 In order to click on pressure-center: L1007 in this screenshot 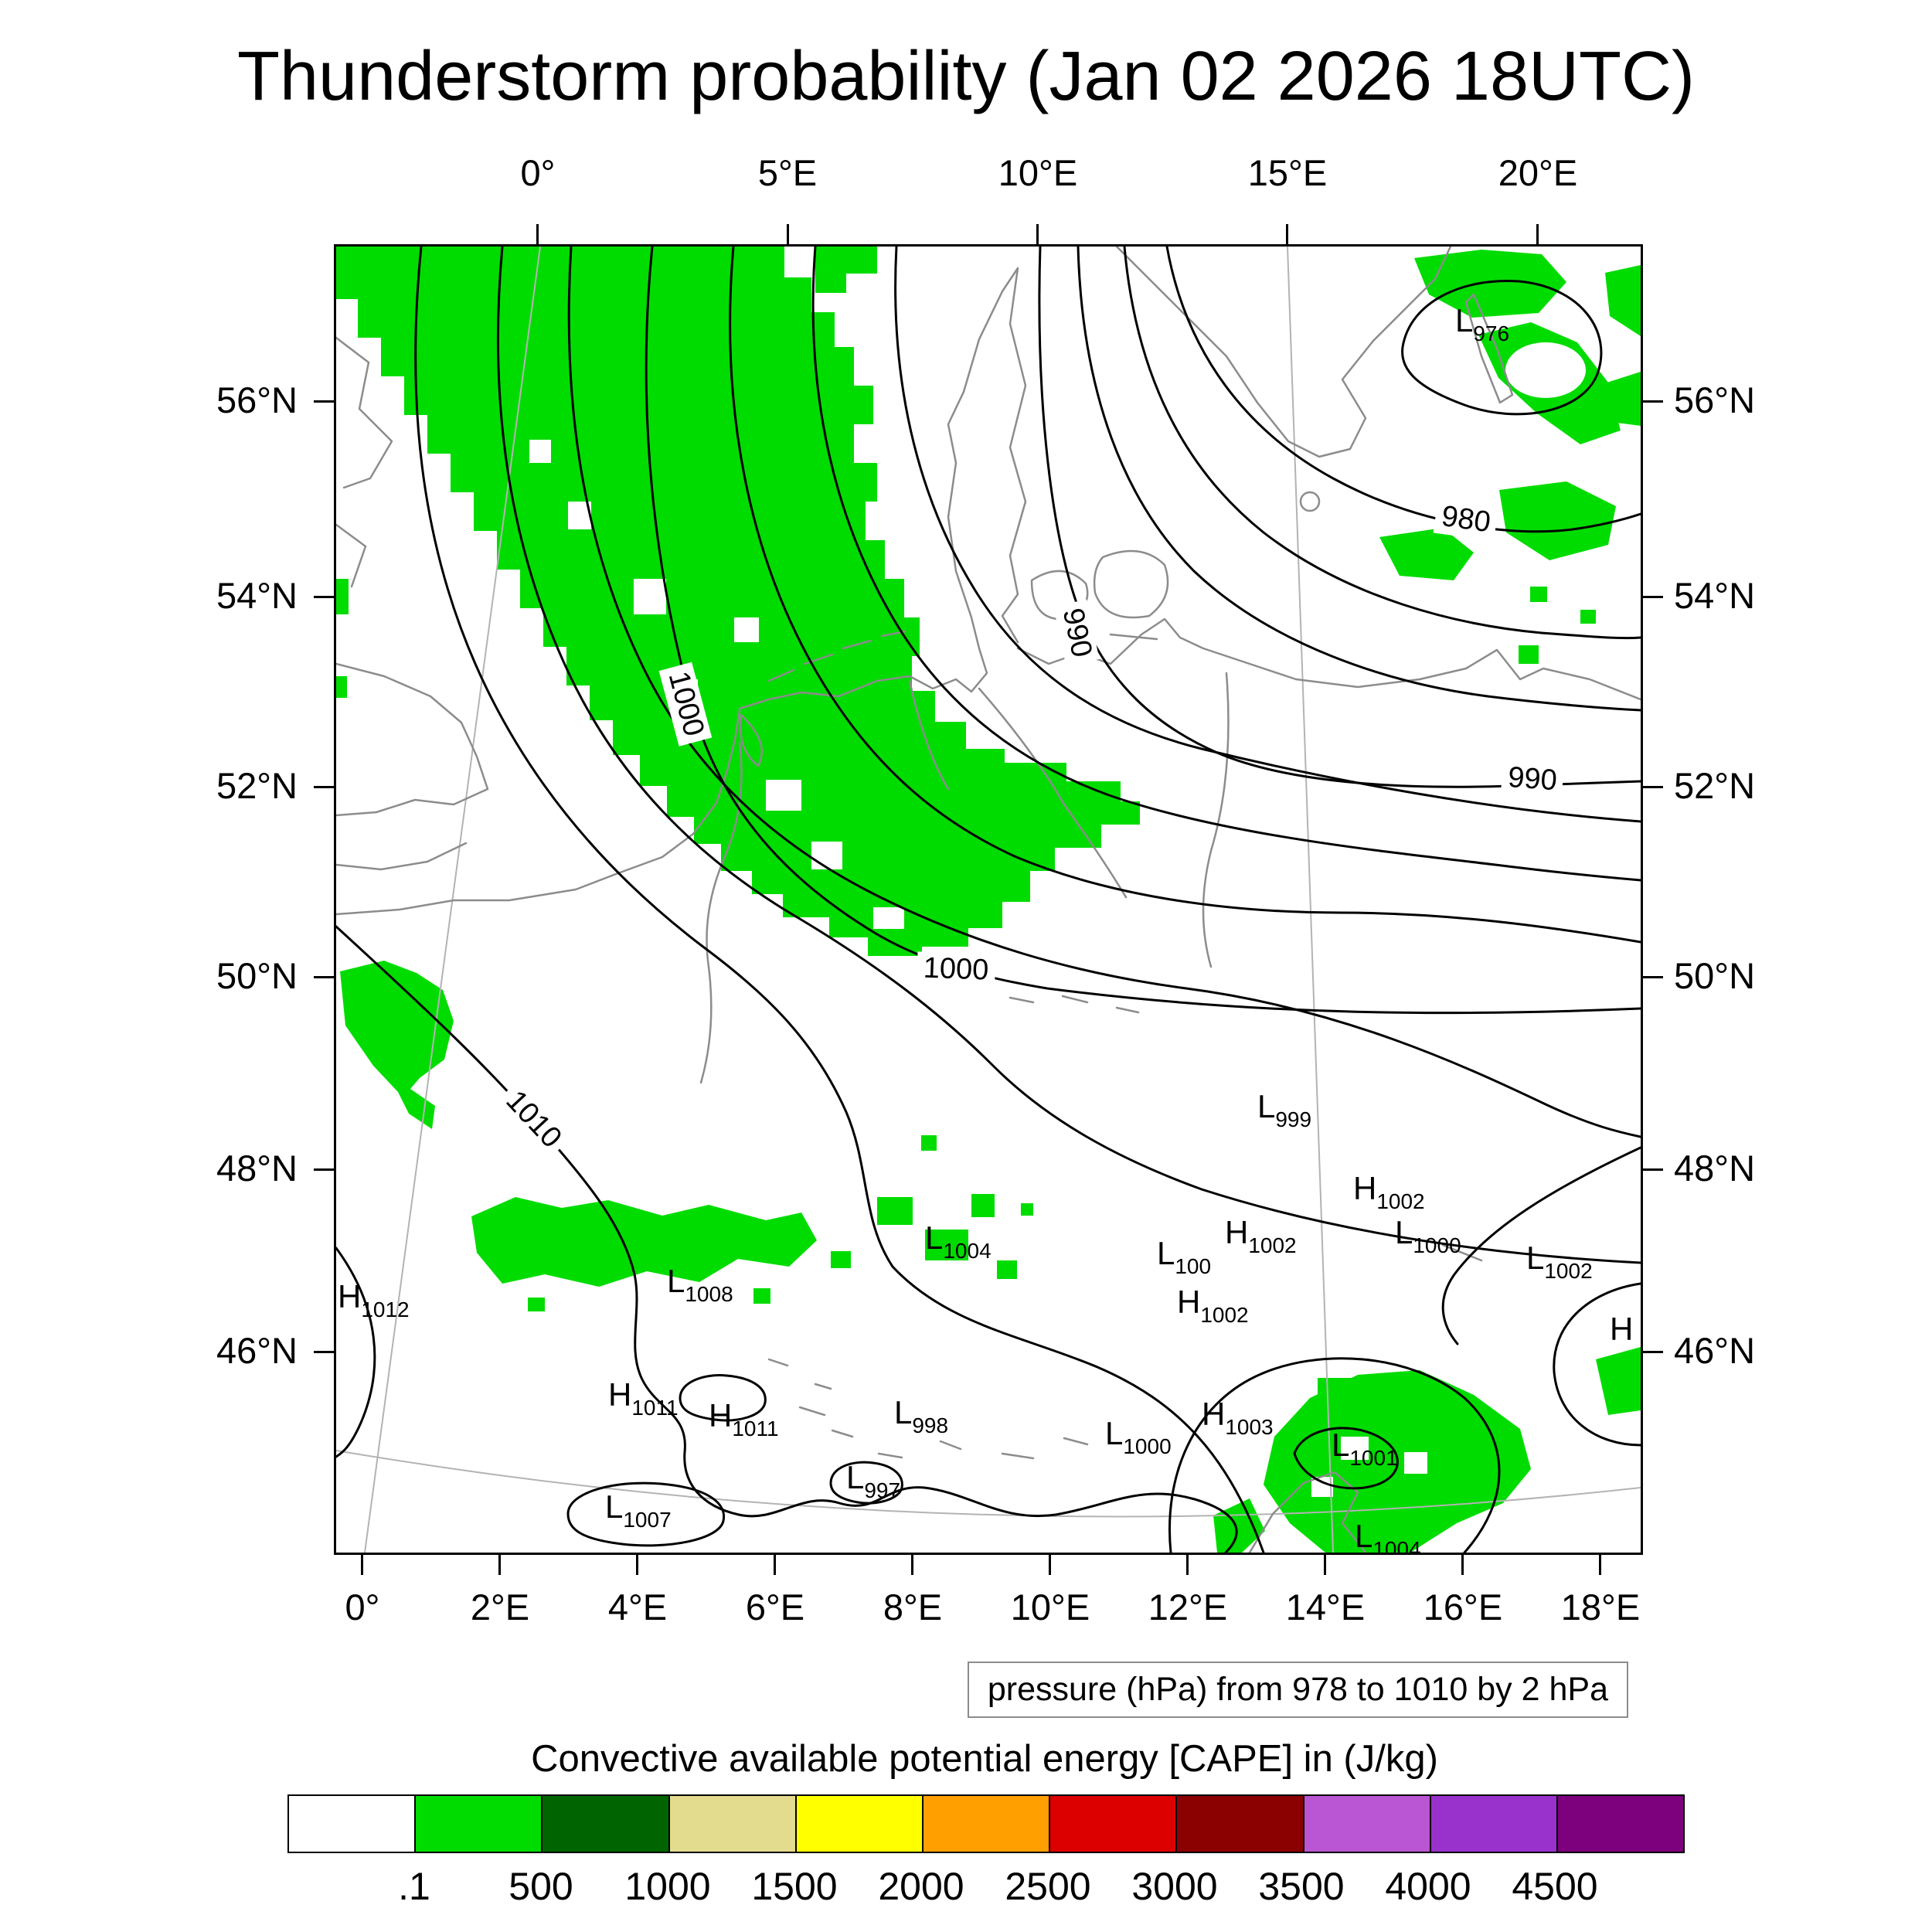, I will do `click(638, 1510)`.